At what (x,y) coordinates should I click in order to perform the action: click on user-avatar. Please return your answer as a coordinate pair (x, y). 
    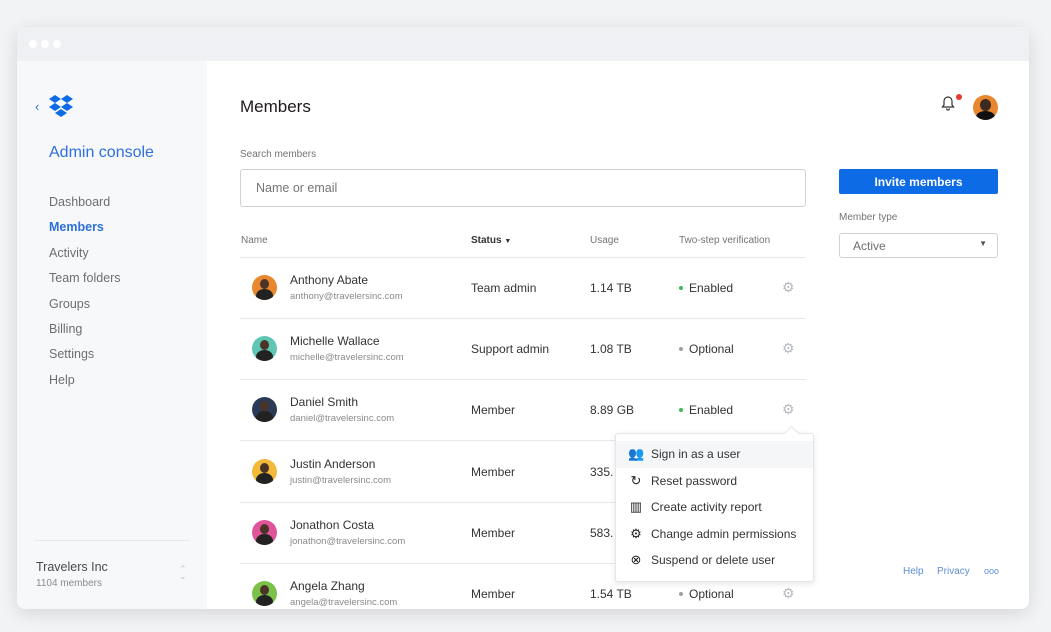
    Looking at the image, I should click on (985, 107).